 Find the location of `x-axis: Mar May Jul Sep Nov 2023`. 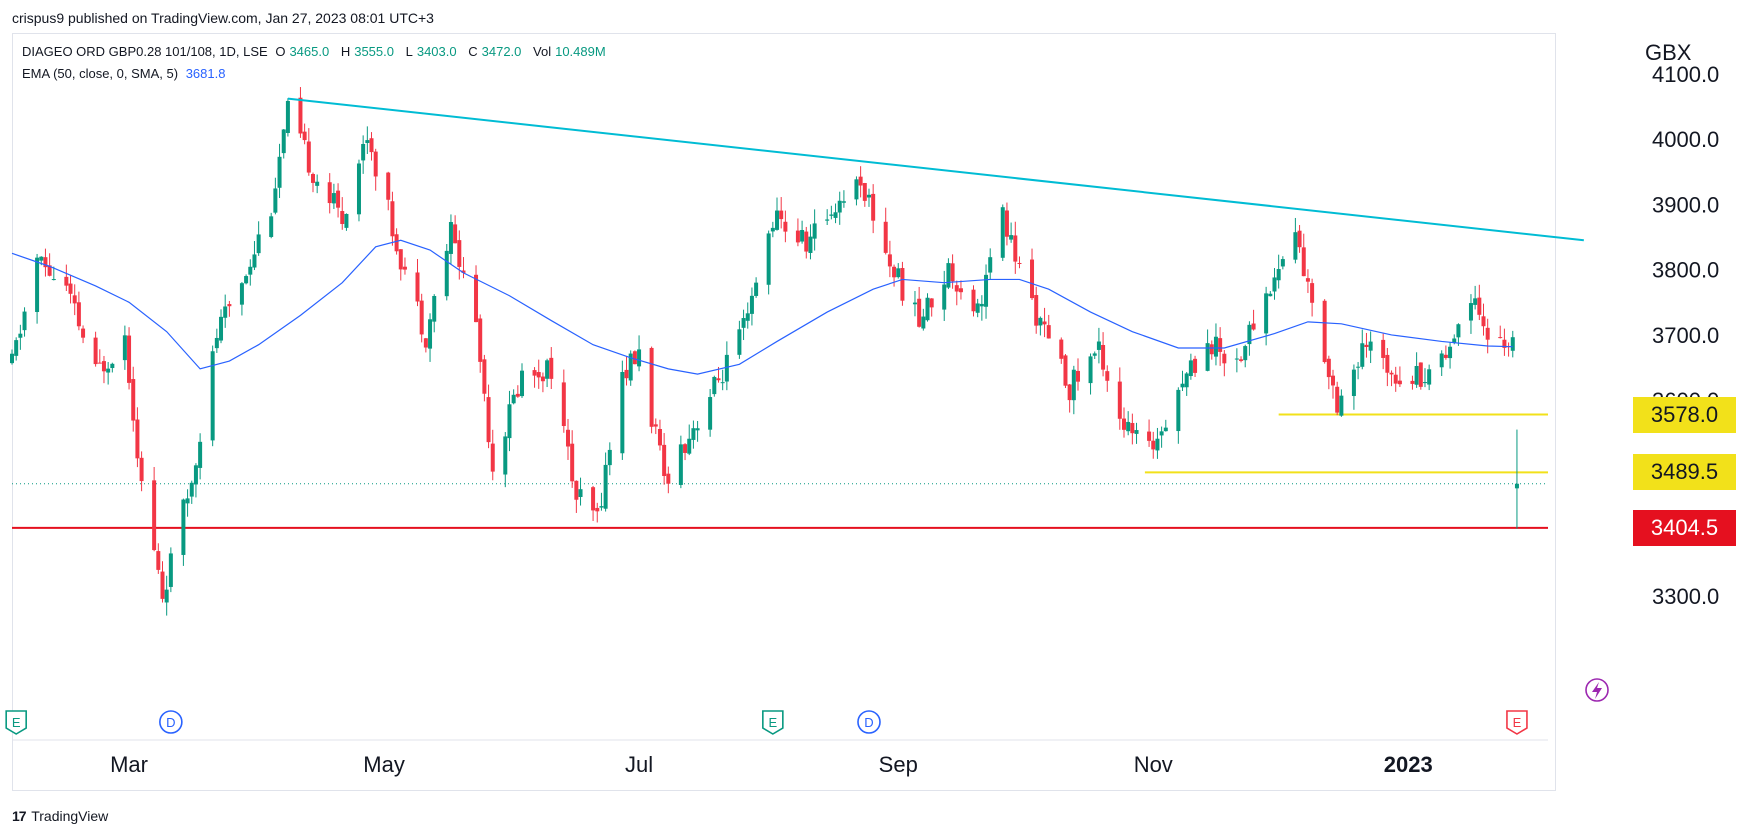

x-axis: Mar May Jul Sep Nov 2023 is located at coordinates (780, 758).